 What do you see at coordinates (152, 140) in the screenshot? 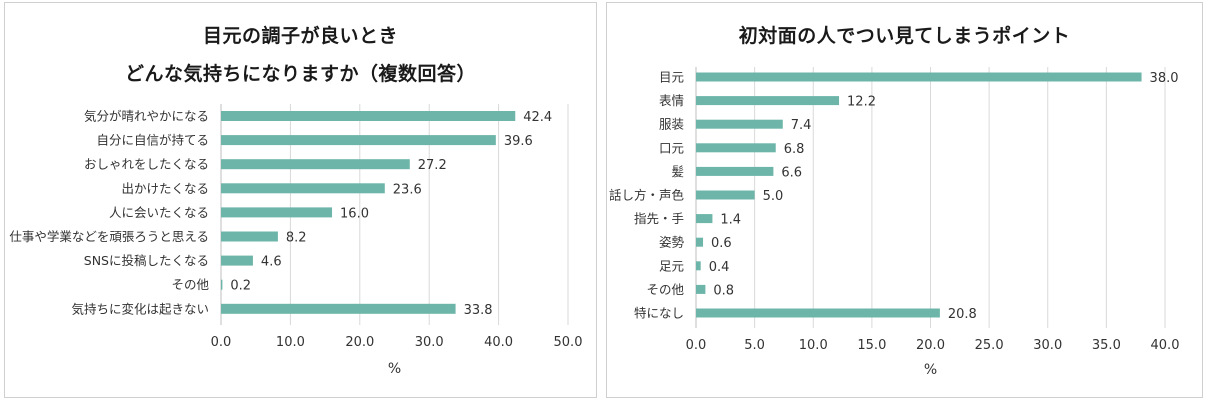
I see `category-label: 自分に自信が持てる` at bounding box center [152, 140].